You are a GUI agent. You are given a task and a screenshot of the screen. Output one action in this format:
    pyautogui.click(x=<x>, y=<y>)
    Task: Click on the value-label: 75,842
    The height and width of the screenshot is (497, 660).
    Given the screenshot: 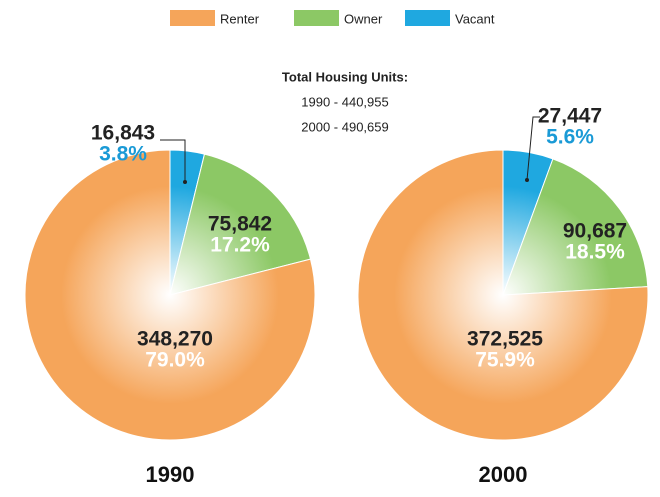 What is the action you would take?
    pyautogui.click(x=240, y=224)
    